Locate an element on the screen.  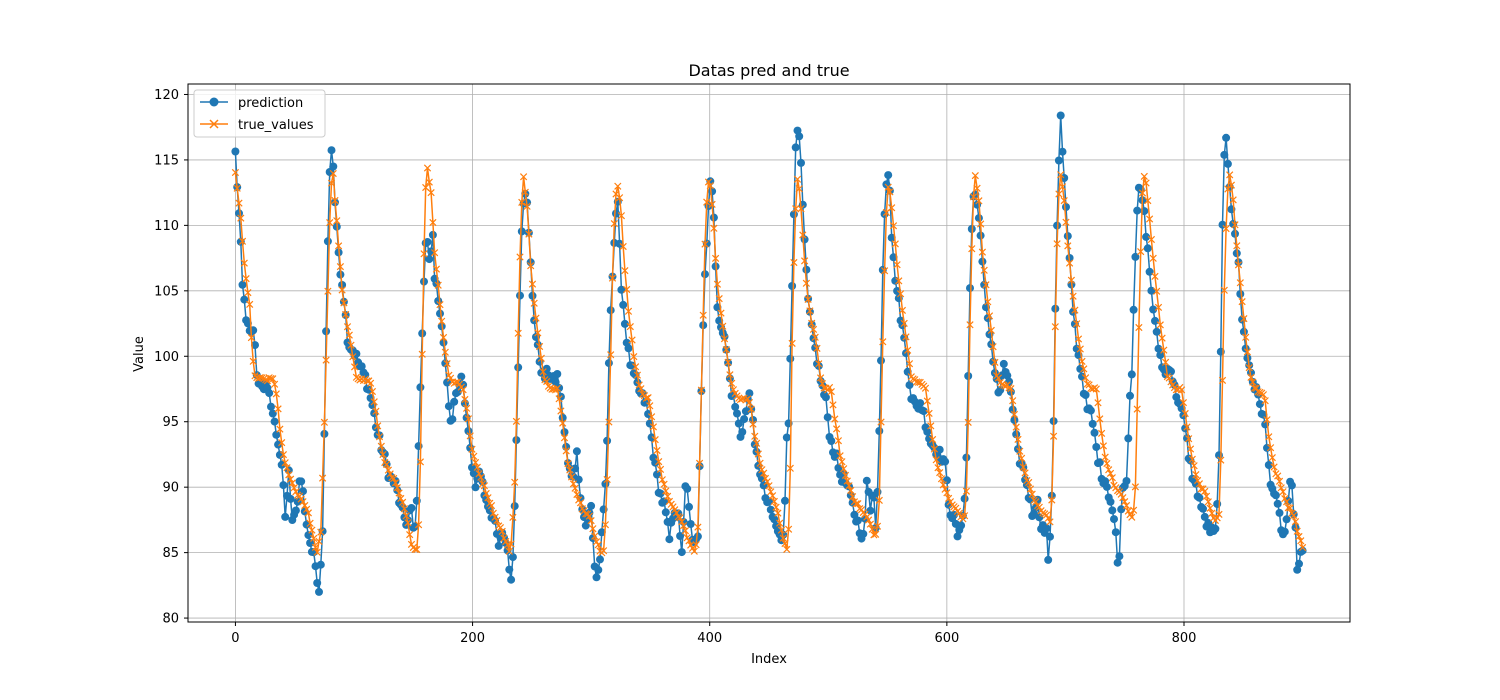
x-tick-label: 400 is located at coordinates (709, 638).